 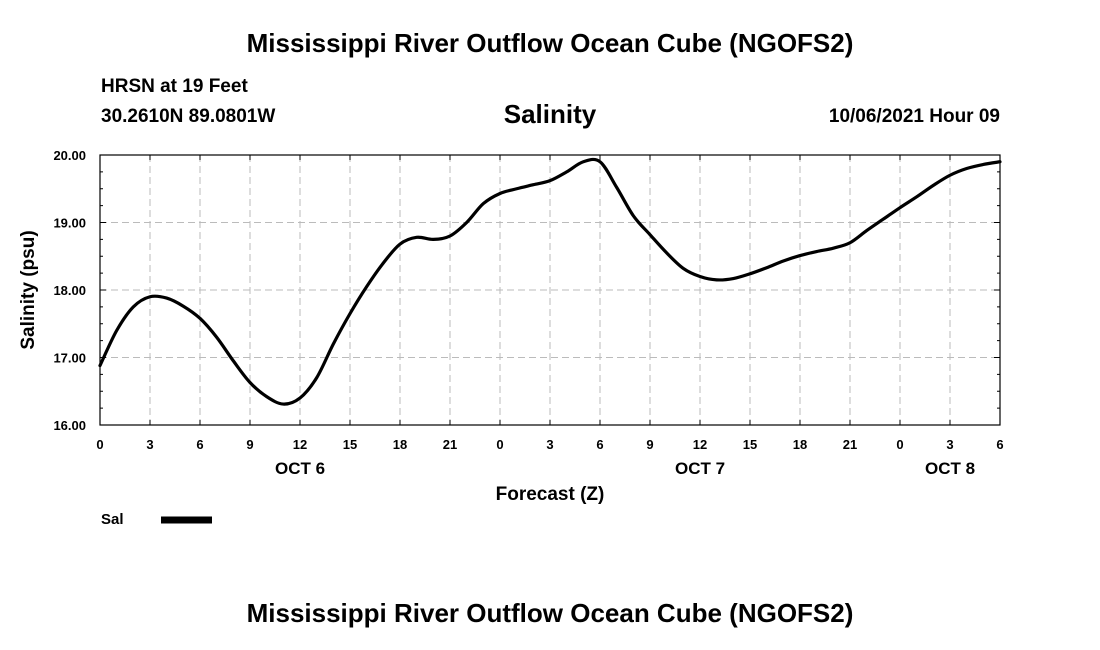 What do you see at coordinates (950, 468) in the screenshot?
I see `day-label: OCT 8` at bounding box center [950, 468].